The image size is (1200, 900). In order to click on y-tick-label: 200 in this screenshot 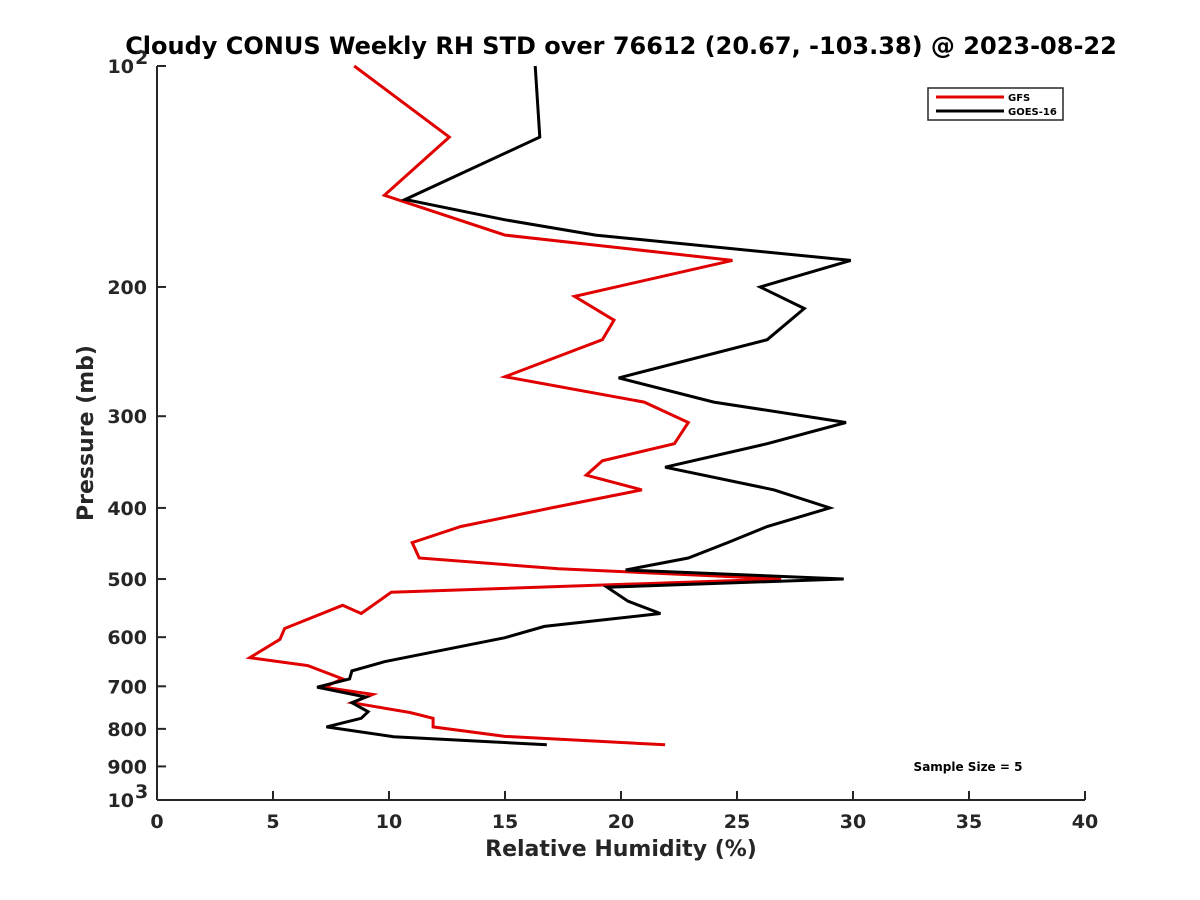, I will do `click(127, 288)`.